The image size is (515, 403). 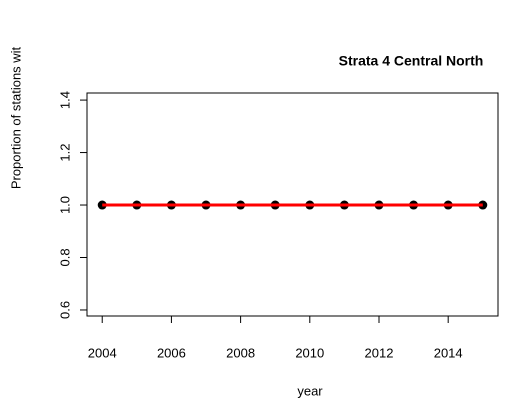 What do you see at coordinates (310, 390) in the screenshot?
I see `x-axis-label: year` at bounding box center [310, 390].